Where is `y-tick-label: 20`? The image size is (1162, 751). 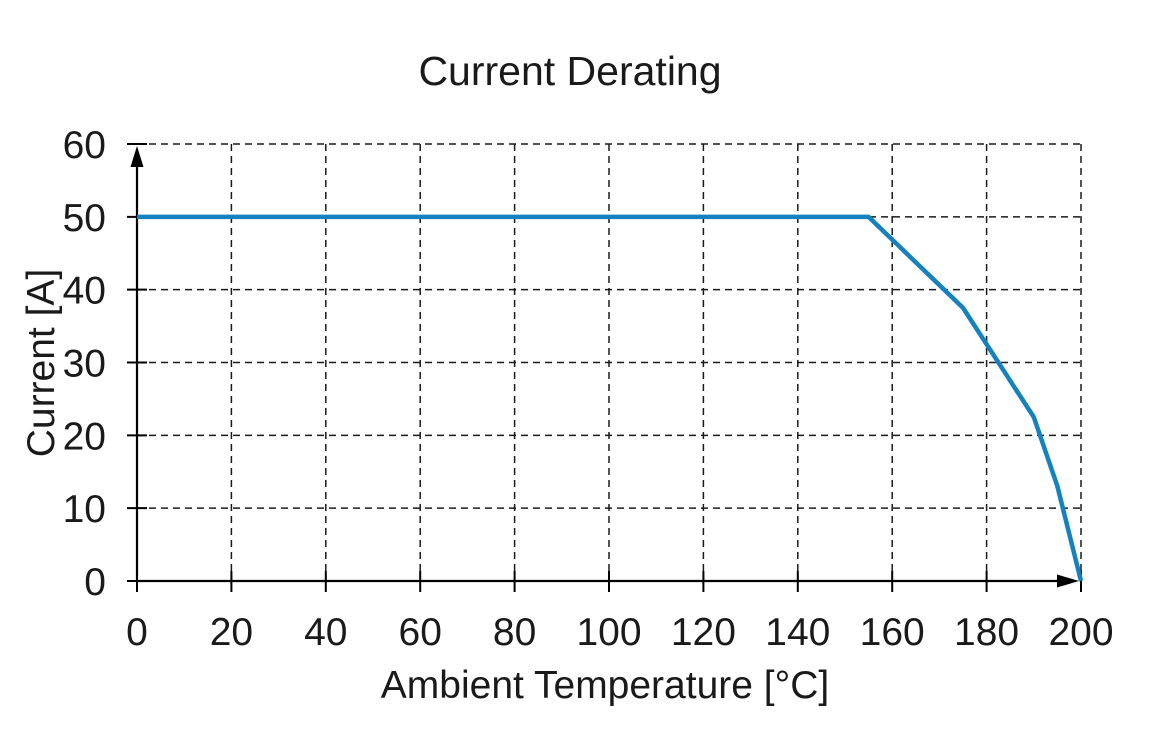 y-tick-label: 20 is located at coordinates (84, 436).